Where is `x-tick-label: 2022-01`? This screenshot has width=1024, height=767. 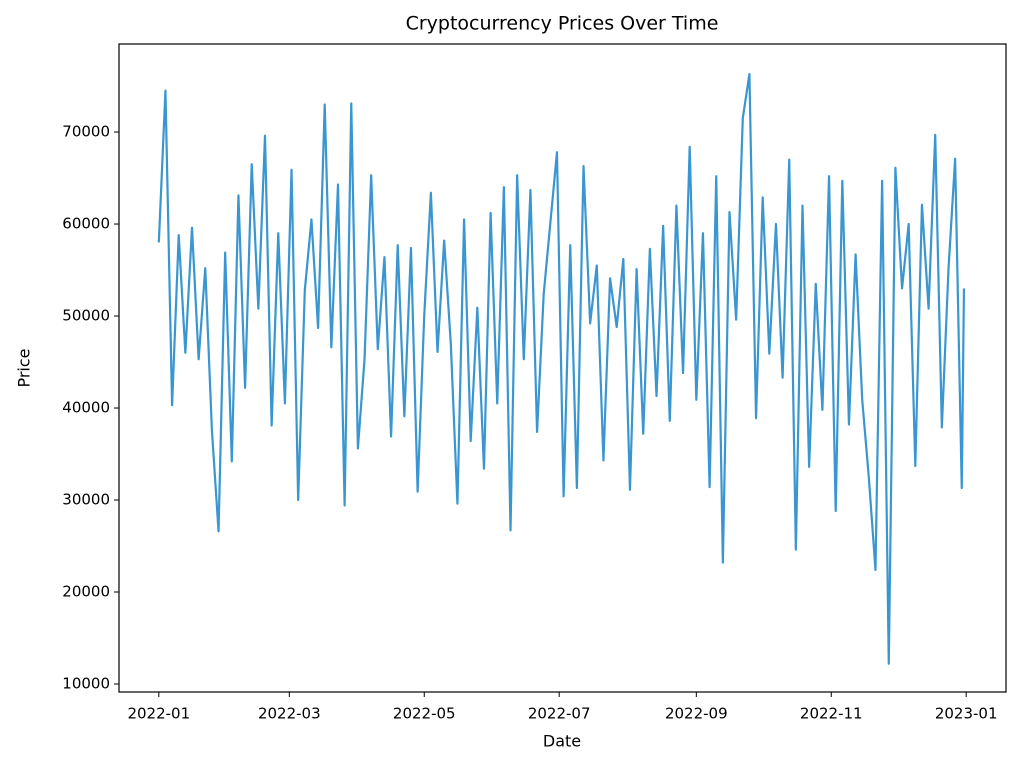 x-tick-label: 2022-01 is located at coordinates (158, 714).